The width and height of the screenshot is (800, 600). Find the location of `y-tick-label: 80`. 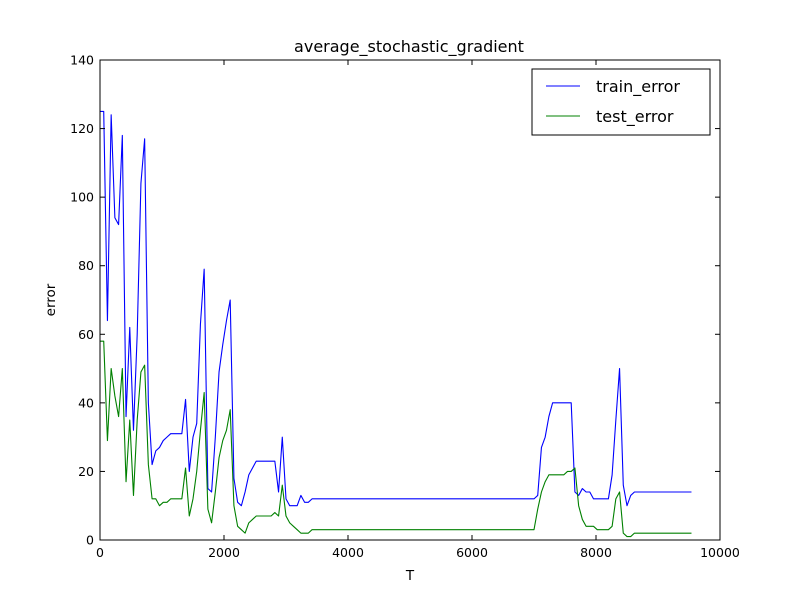

y-tick-label: 80 is located at coordinates (86, 265).